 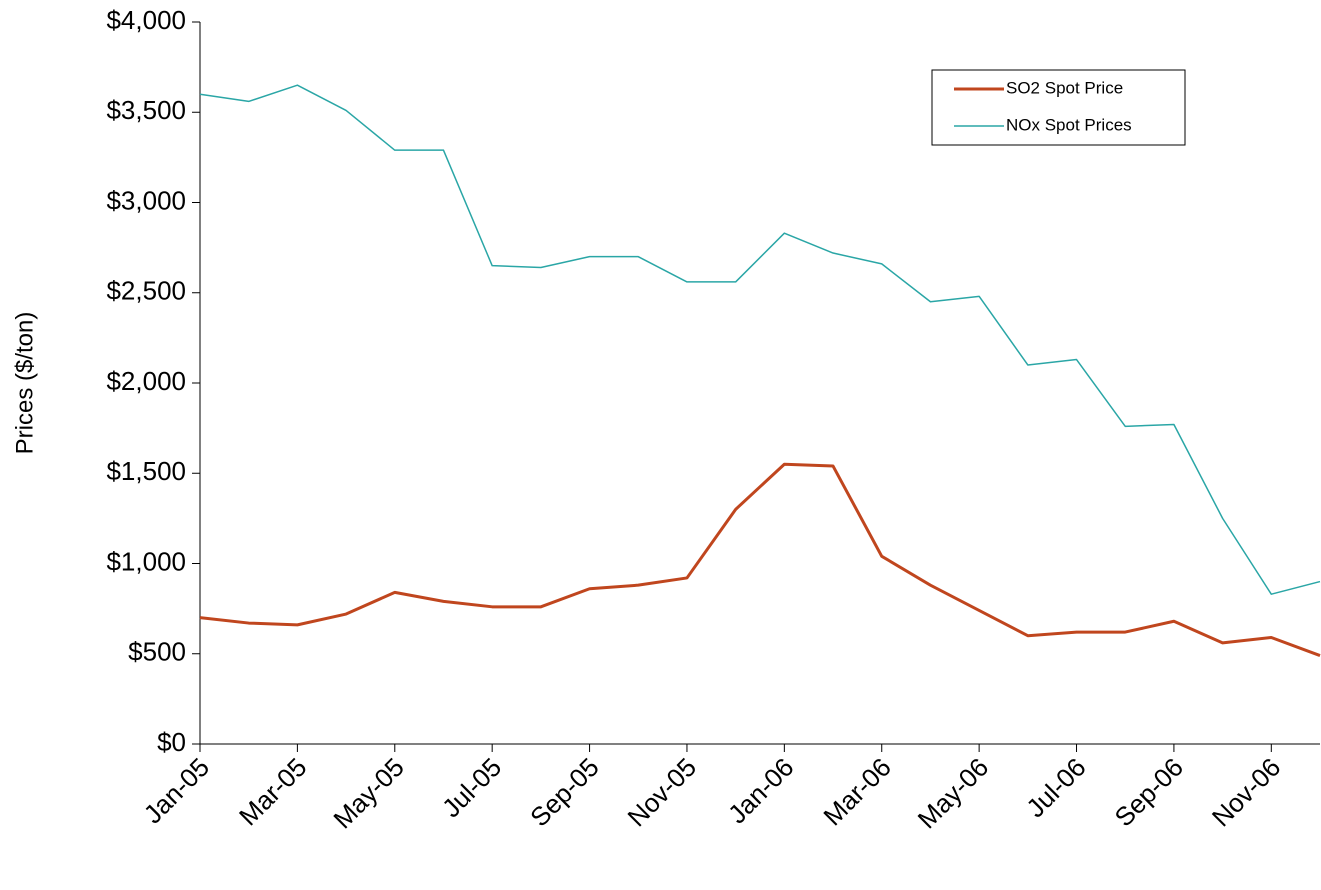 I want to click on x-tick-label: Jul-06, so click(x=1055, y=787).